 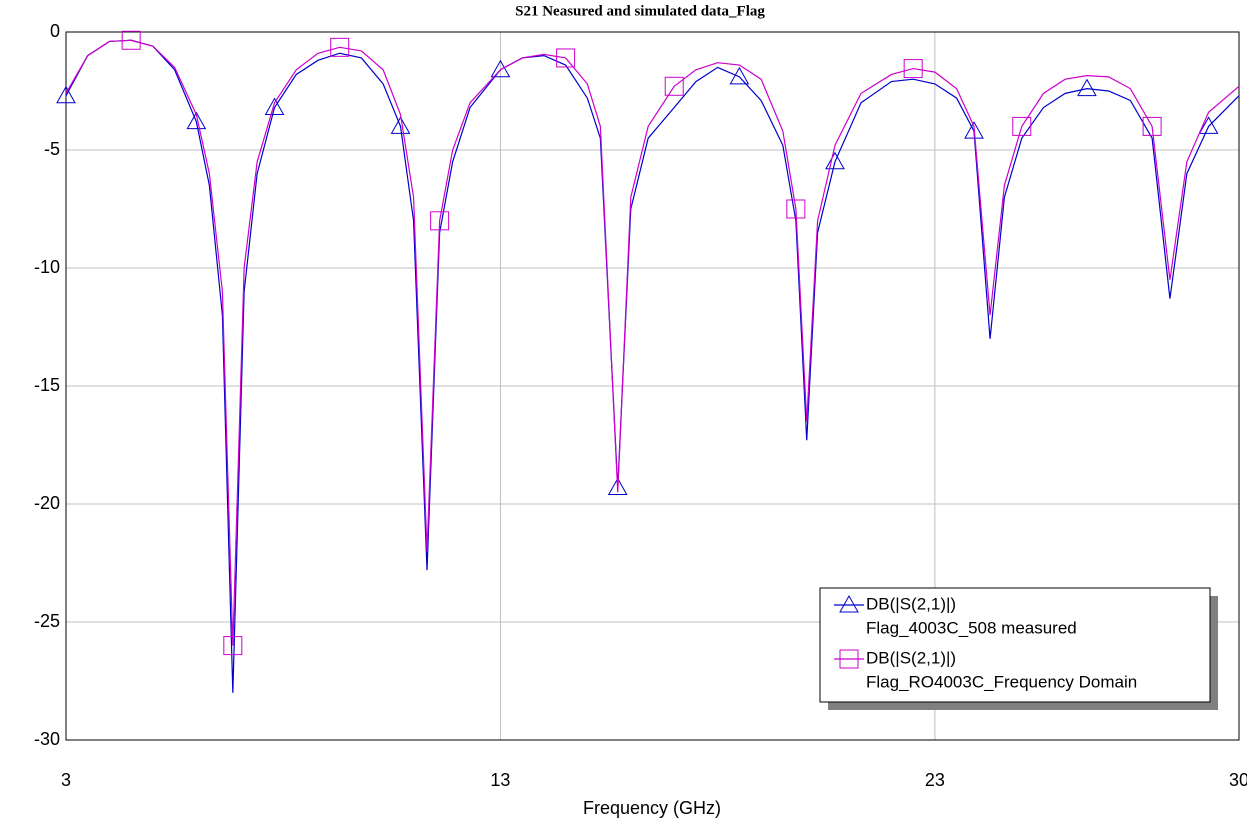 I want to click on y-tick-label: -5, so click(x=52, y=149).